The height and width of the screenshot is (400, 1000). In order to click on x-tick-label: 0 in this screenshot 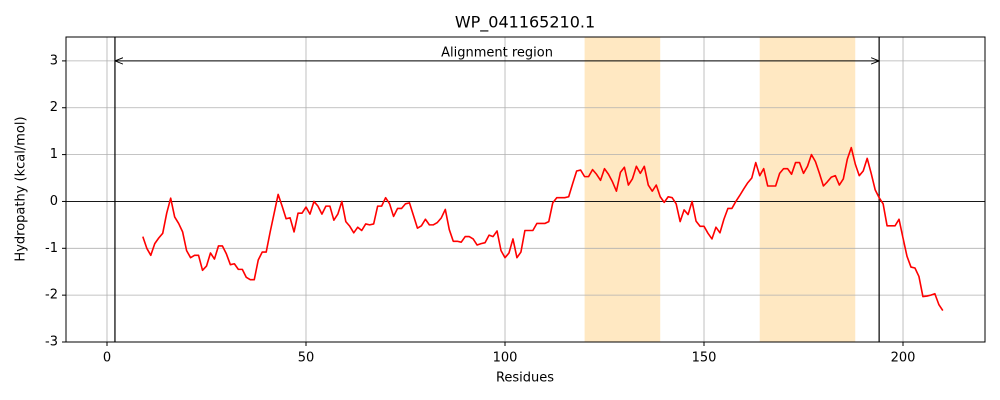, I will do `click(107, 358)`.